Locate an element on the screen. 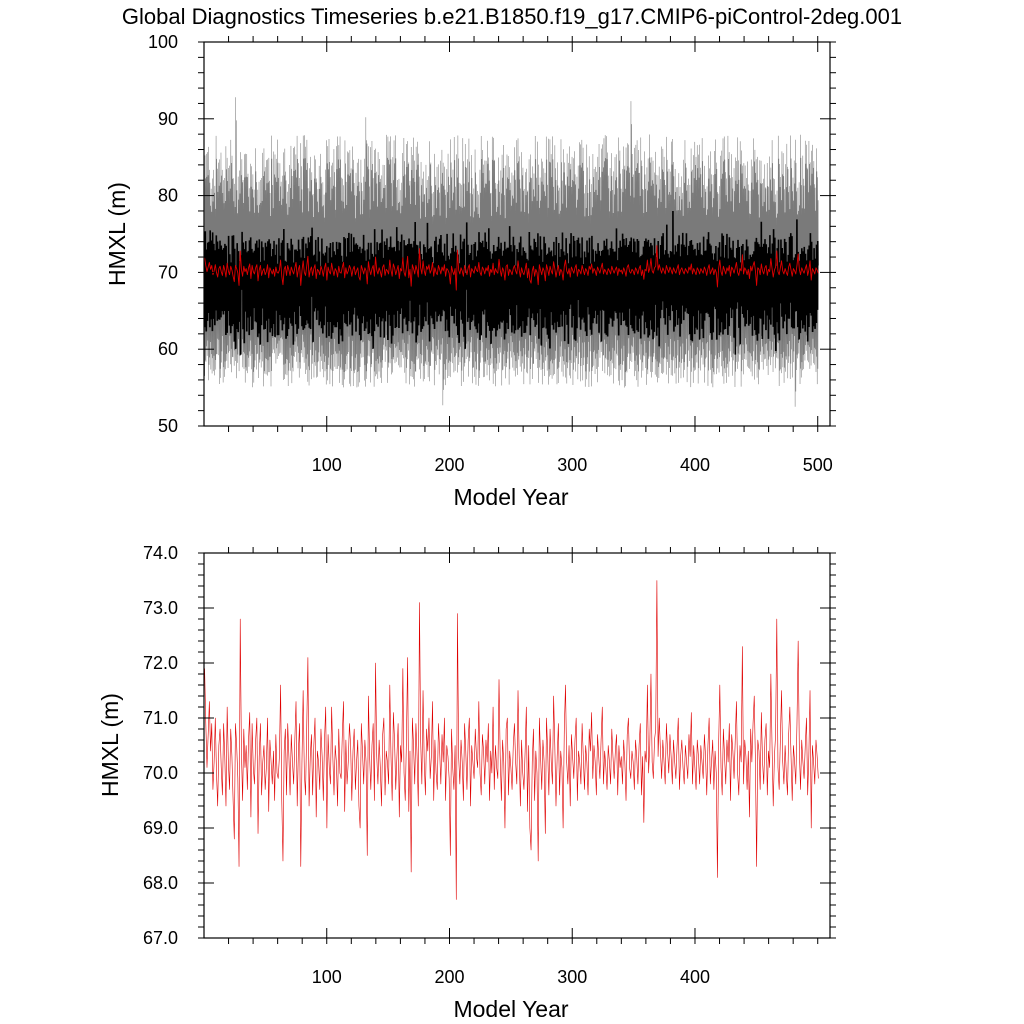 The height and width of the screenshot is (1024, 1024). top-y-axis-label: HMXL (m) is located at coordinates (117, 234).